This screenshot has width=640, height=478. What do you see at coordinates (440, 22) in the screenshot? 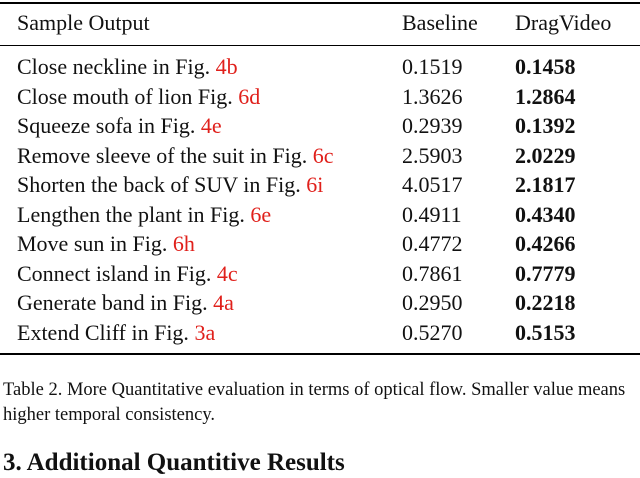
I see `header-baseline: Baseline` at bounding box center [440, 22].